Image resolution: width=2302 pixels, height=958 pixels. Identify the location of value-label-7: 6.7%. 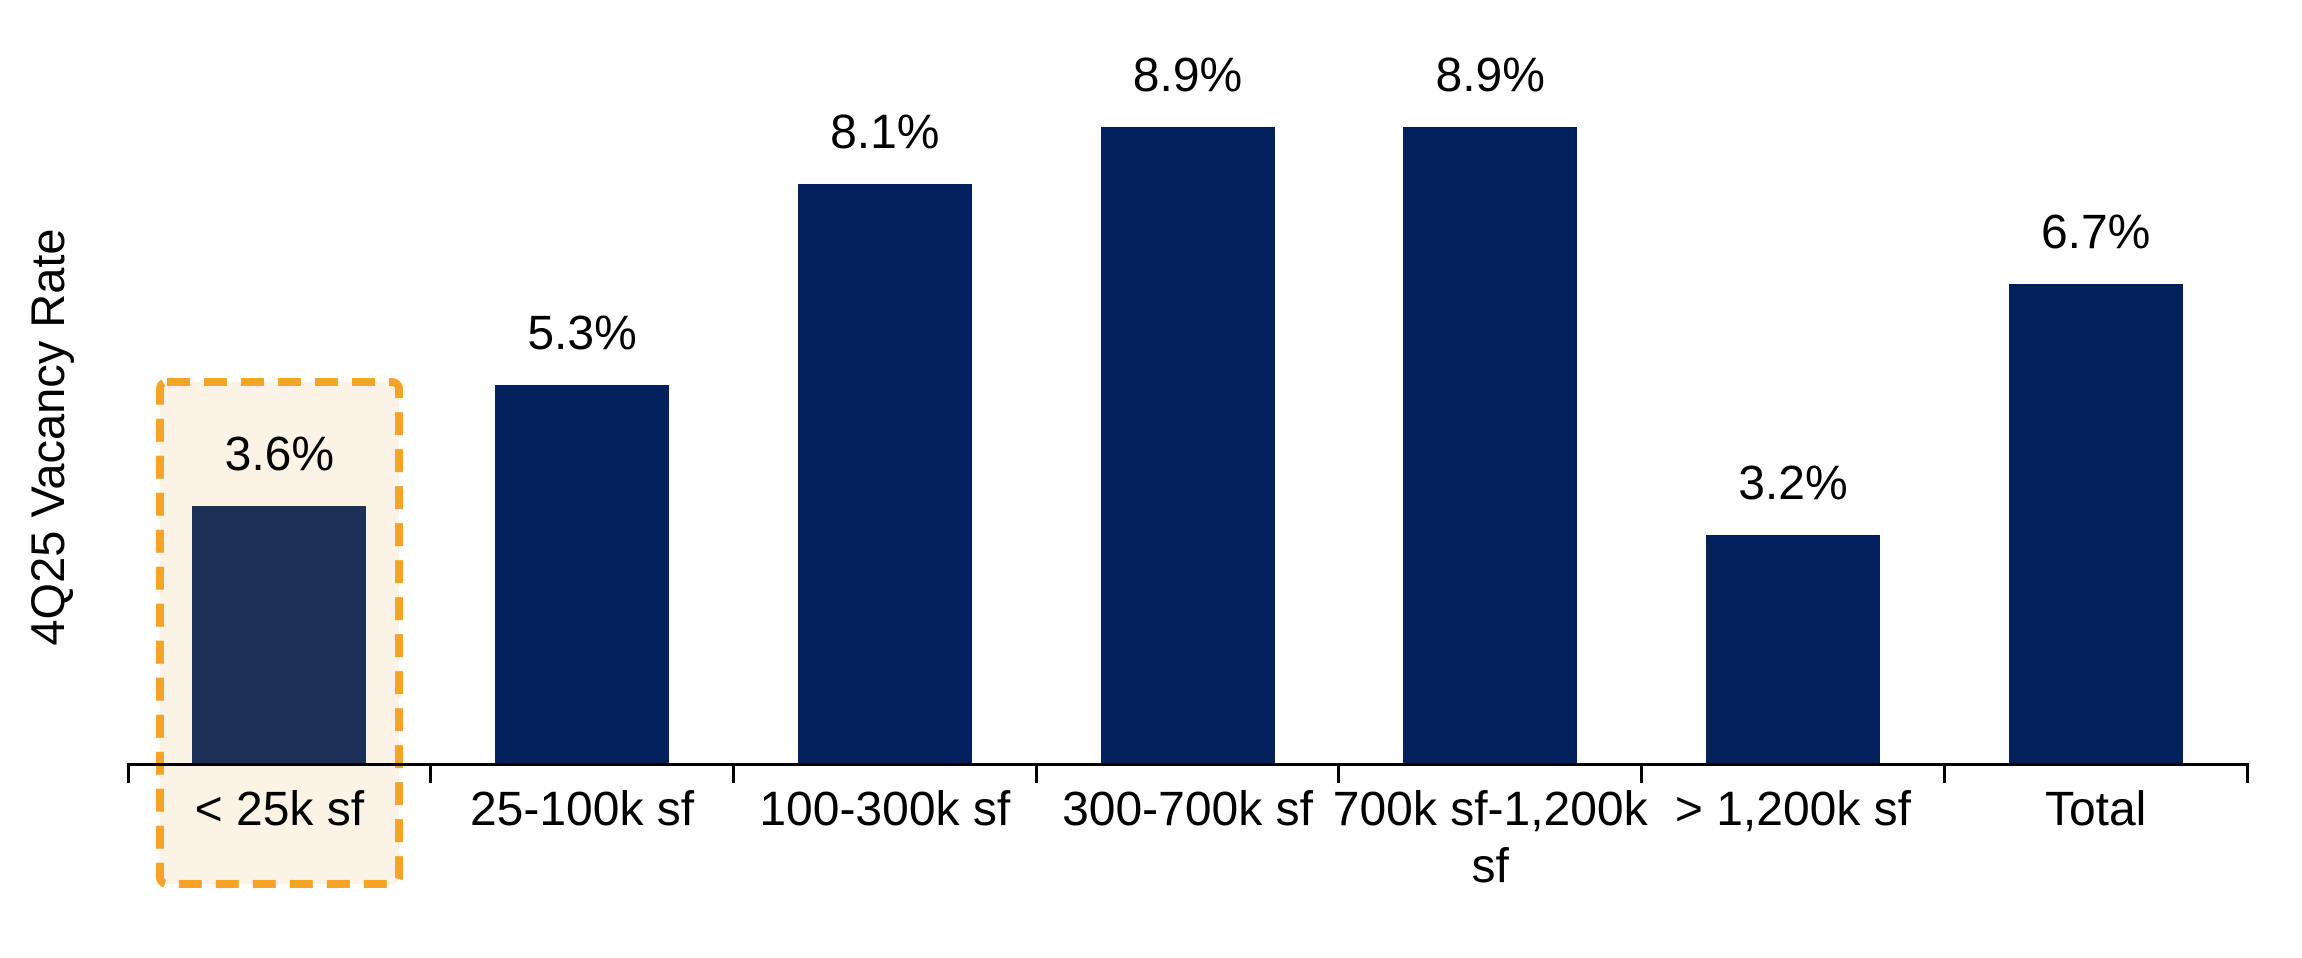
(2095, 233).